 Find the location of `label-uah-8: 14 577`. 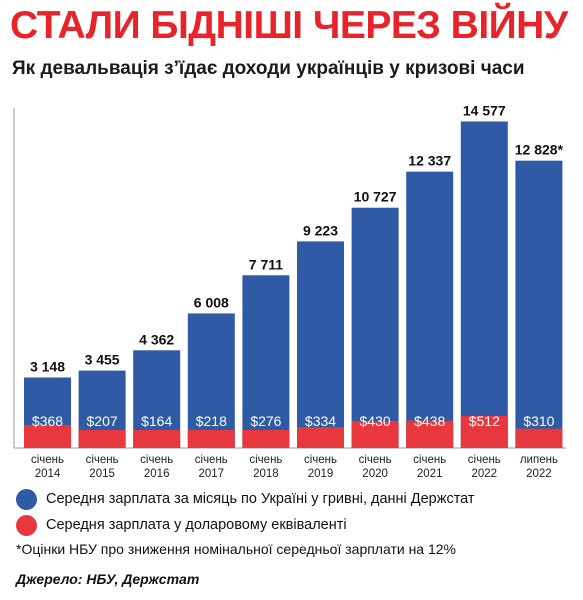

label-uah-8: 14 577 is located at coordinates (484, 110).